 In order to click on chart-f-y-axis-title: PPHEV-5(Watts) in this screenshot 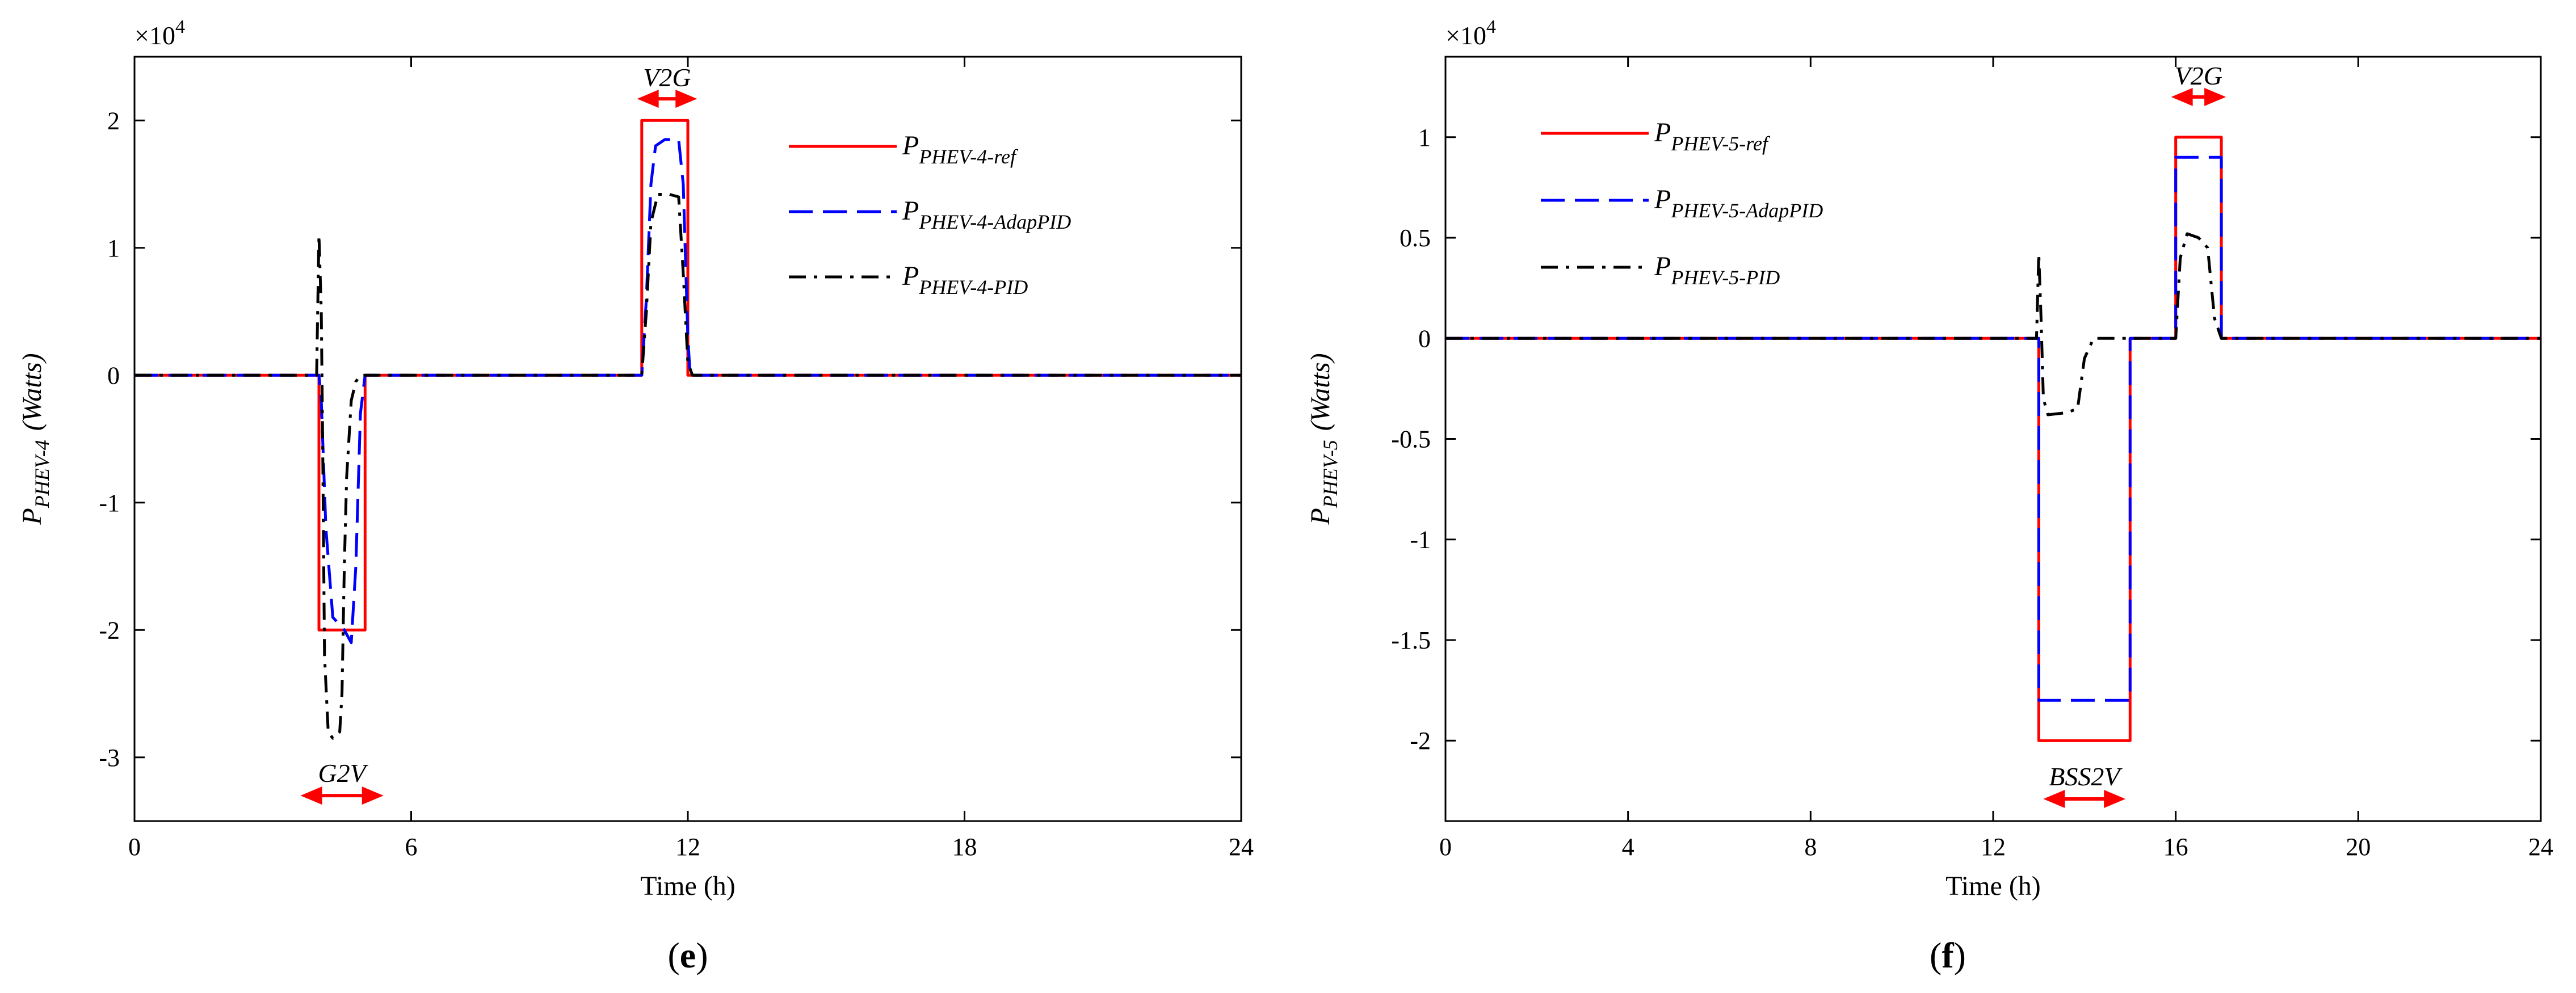, I will do `click(1323, 439)`.